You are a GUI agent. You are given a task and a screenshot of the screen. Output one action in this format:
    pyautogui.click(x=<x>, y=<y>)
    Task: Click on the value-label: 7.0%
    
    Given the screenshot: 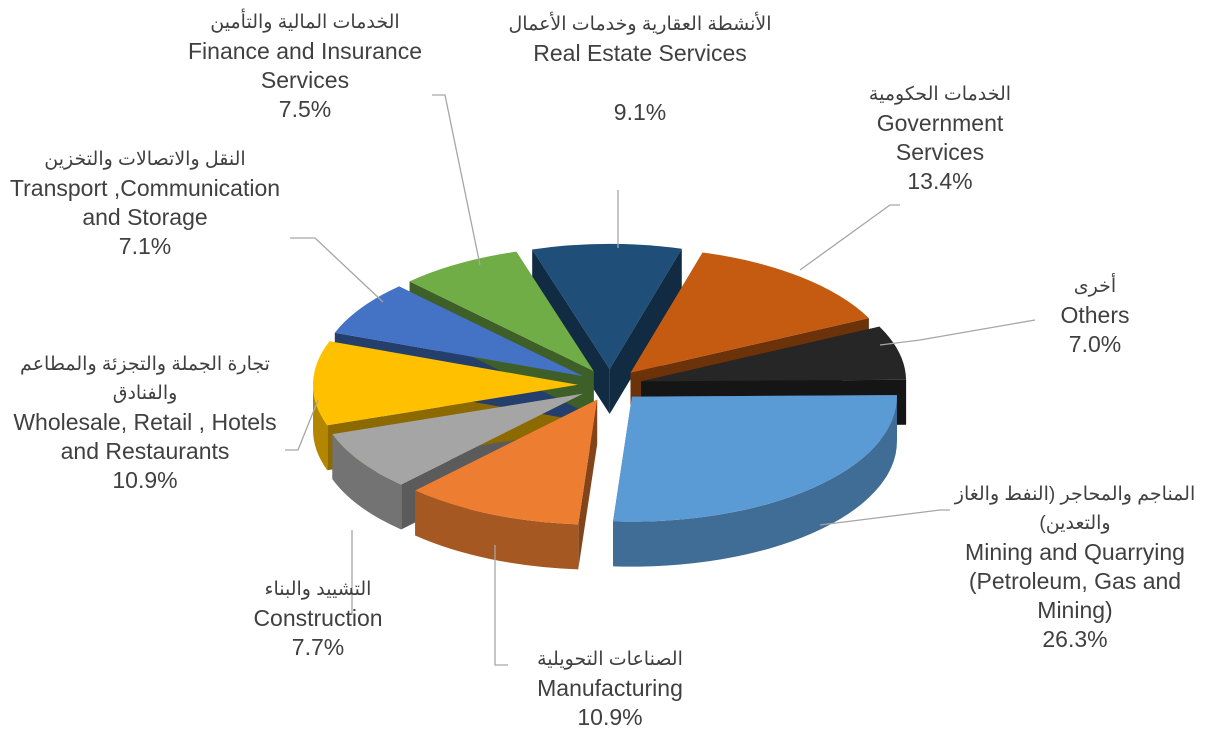 What is the action you would take?
    pyautogui.click(x=1095, y=344)
    